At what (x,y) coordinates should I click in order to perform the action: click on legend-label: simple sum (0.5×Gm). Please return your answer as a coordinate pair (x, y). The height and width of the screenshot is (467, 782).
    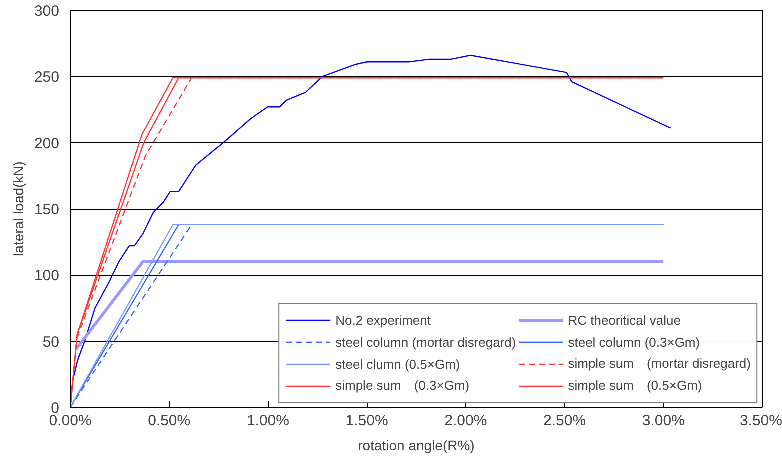
    Looking at the image, I should click on (635, 386).